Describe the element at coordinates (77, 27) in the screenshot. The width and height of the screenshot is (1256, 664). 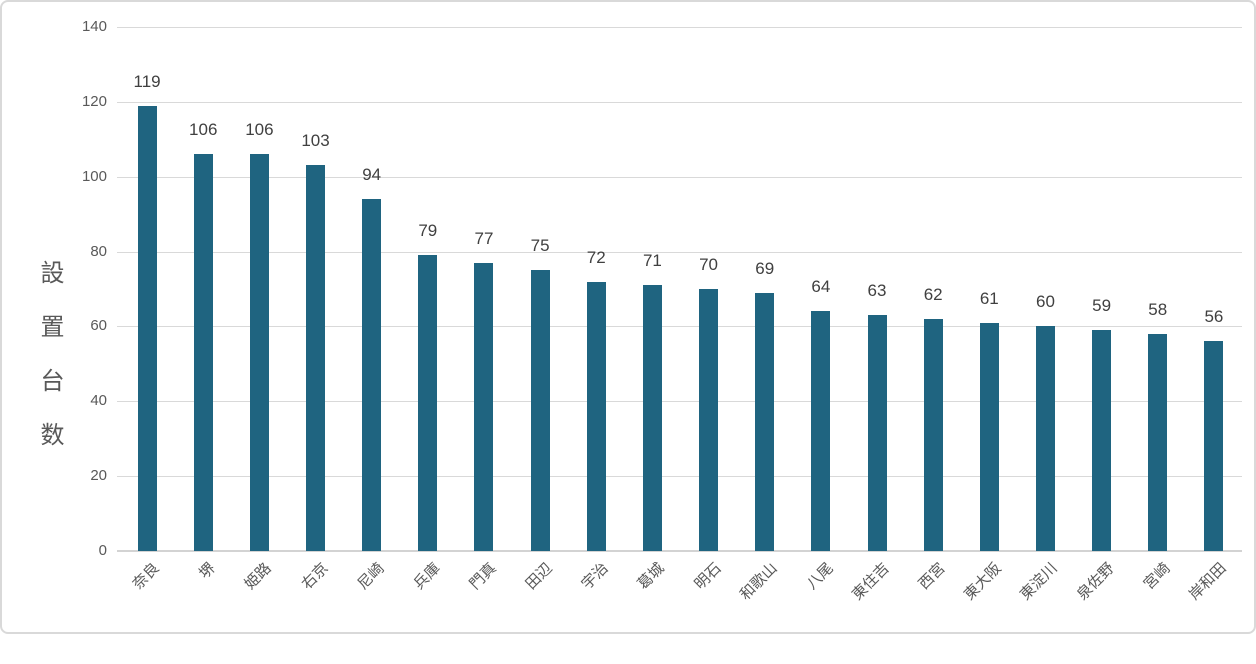
I see `y-tick-label: 140` at that location.